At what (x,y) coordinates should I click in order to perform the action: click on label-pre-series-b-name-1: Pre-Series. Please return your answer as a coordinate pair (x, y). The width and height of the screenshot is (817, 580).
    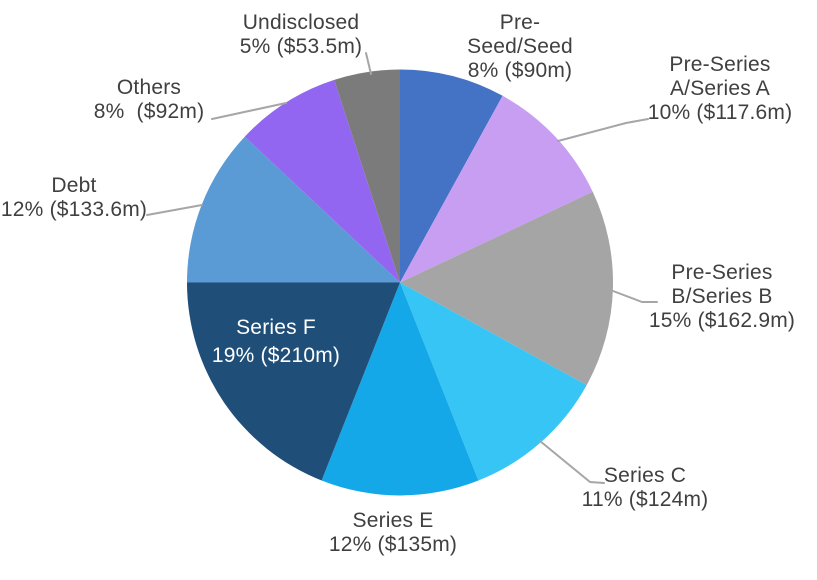
    Looking at the image, I should click on (722, 272).